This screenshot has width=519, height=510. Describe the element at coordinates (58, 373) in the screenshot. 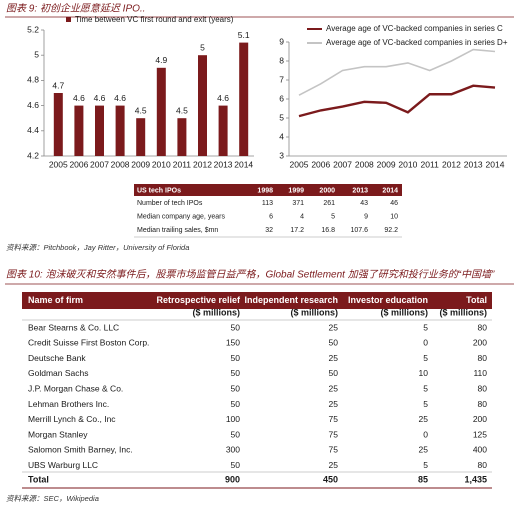

I see `table-cell: Goldman Sachs` at that location.